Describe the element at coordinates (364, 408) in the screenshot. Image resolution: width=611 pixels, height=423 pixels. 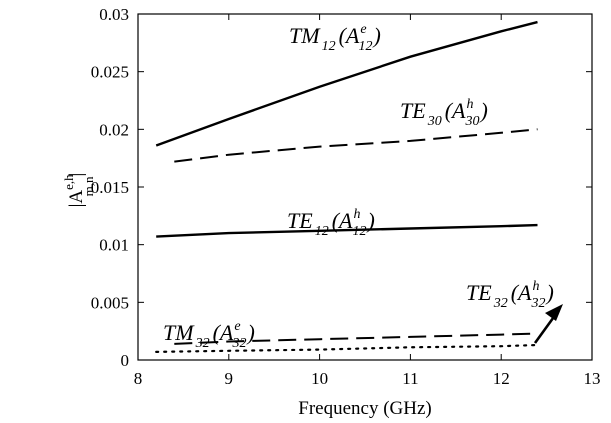
I see `x-axis-title: Frequency (GHz)` at that location.